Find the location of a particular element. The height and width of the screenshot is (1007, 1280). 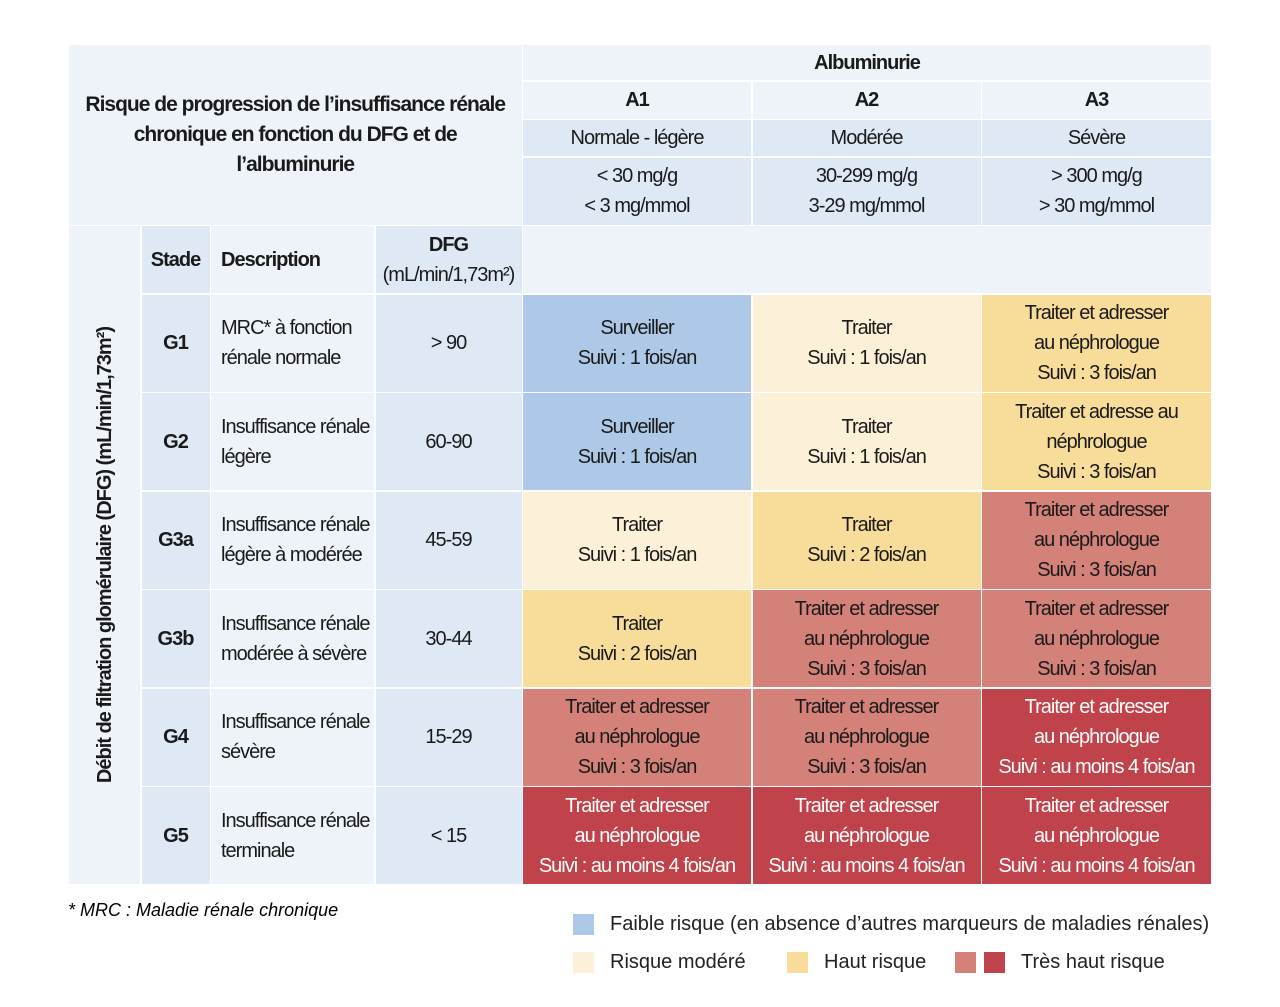

dfg-header-label: DFG is located at coordinates (448, 244).